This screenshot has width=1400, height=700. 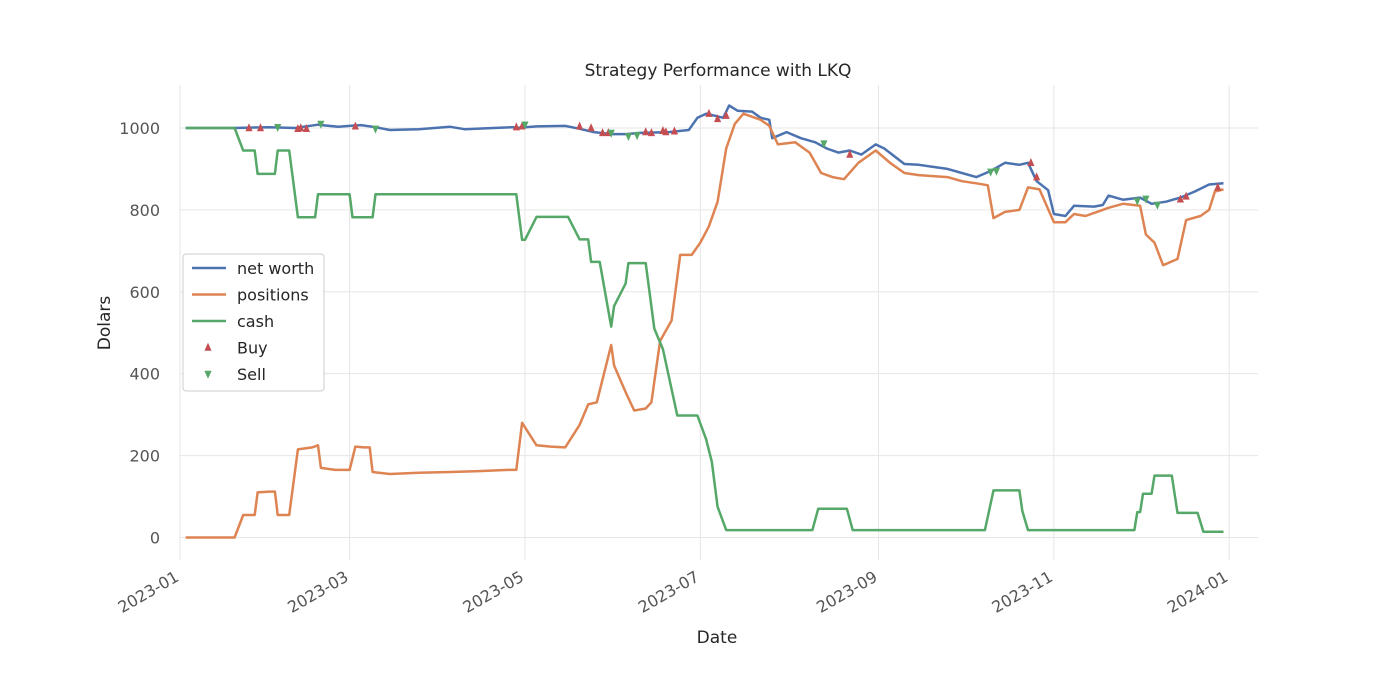 What do you see at coordinates (148, 592) in the screenshot?
I see `x-tick-label: 2023-01` at bounding box center [148, 592].